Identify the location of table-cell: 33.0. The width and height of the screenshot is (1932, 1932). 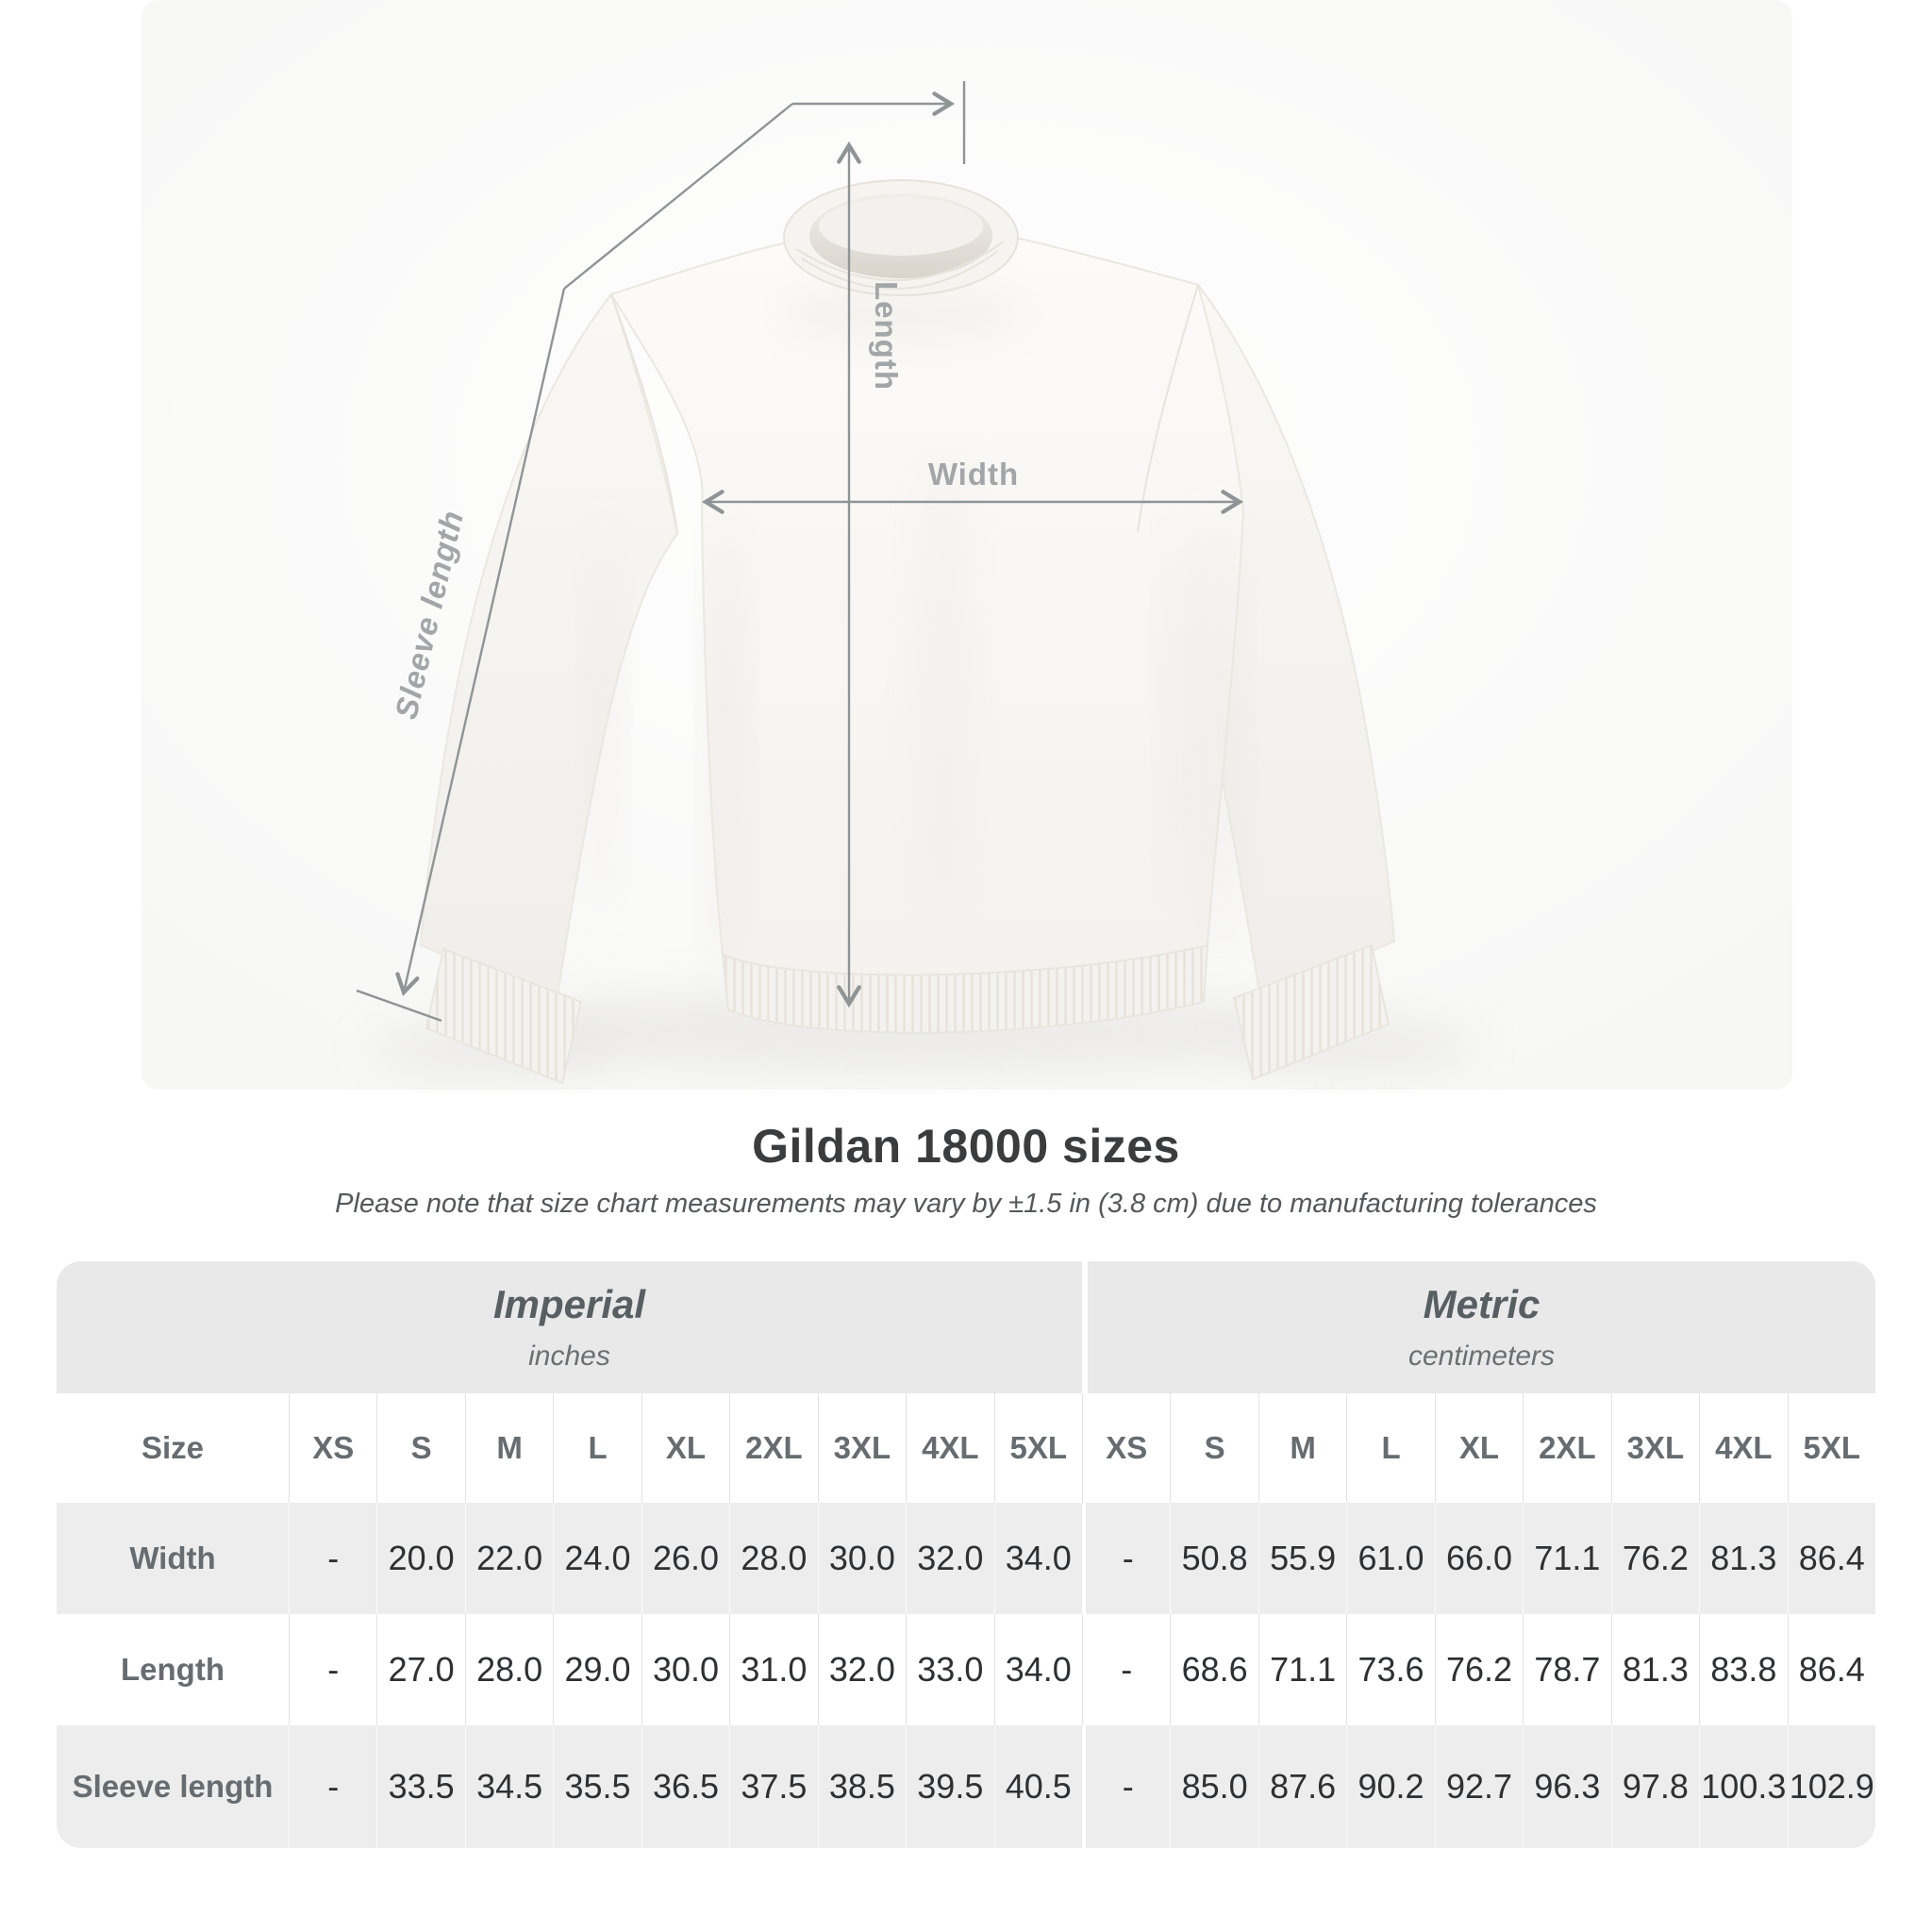
(949, 1670).